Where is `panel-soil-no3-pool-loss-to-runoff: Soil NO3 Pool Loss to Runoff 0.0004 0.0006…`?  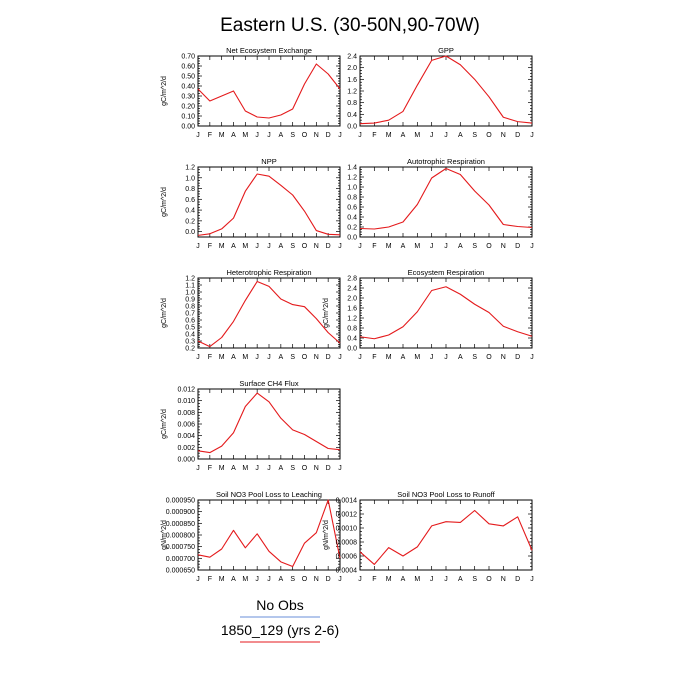 panel-soil-no3-pool-loss-to-runoff: Soil NO3 Pool Loss to Runoff 0.0004 0.0006… is located at coordinates (428, 536).